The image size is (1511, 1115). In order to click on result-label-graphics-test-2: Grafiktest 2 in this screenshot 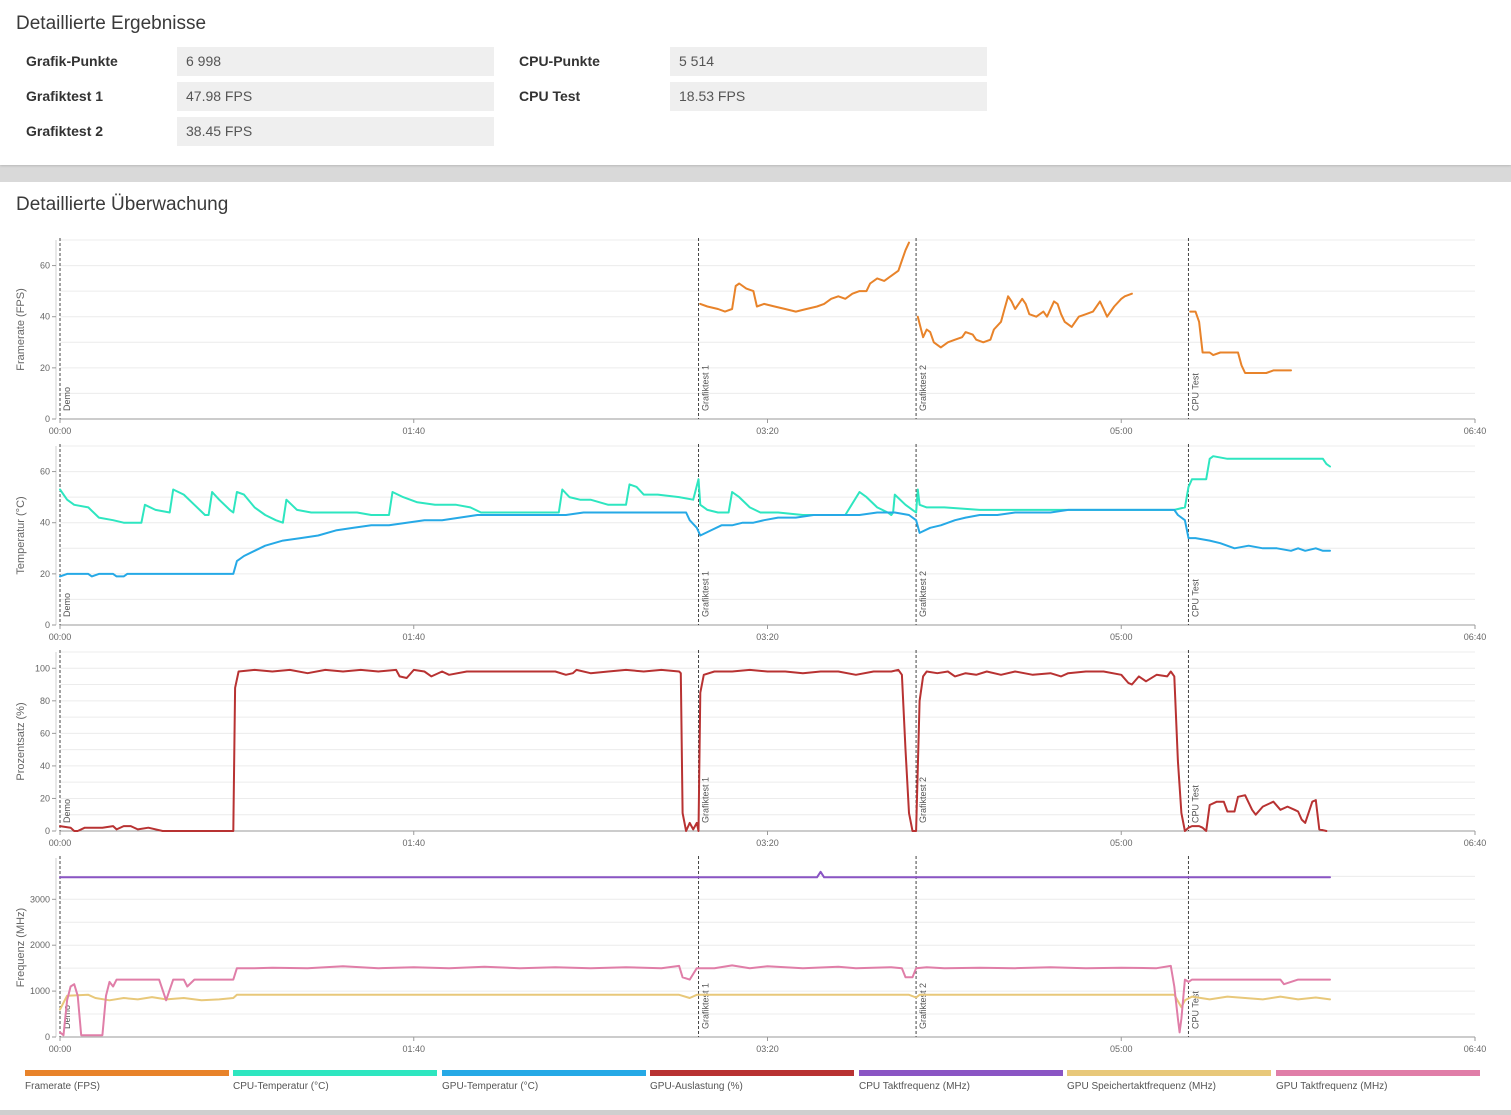, I will do `click(65, 131)`.